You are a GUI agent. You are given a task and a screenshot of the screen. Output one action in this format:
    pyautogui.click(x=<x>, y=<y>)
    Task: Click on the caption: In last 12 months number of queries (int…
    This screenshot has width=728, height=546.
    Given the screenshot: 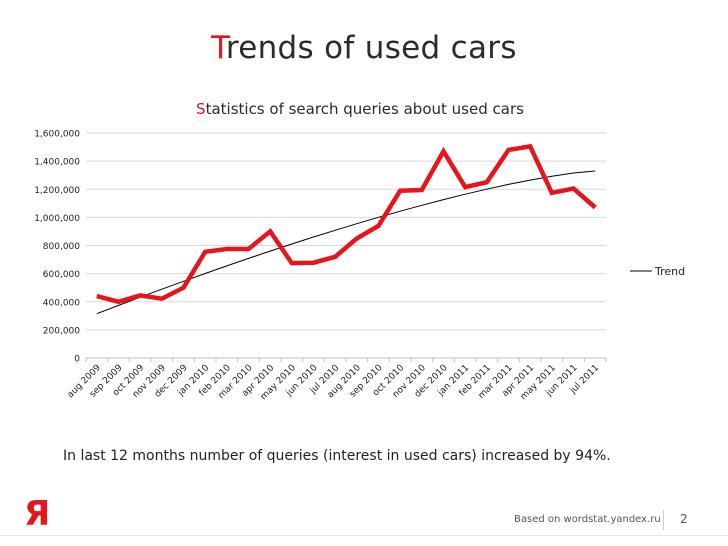 What is the action you would take?
    pyautogui.click(x=337, y=456)
    